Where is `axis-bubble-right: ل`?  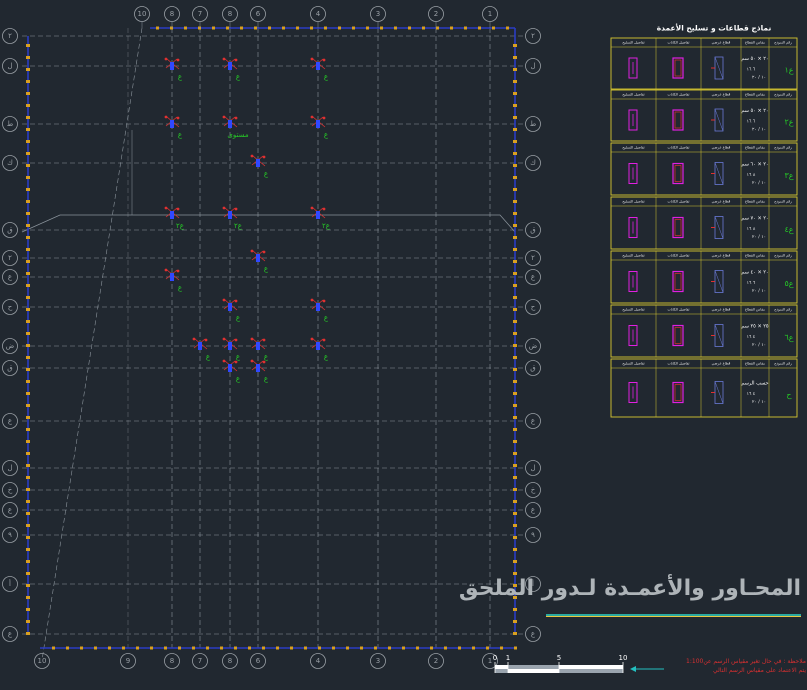
axis-bubble-right: ل is located at coordinates (532, 66).